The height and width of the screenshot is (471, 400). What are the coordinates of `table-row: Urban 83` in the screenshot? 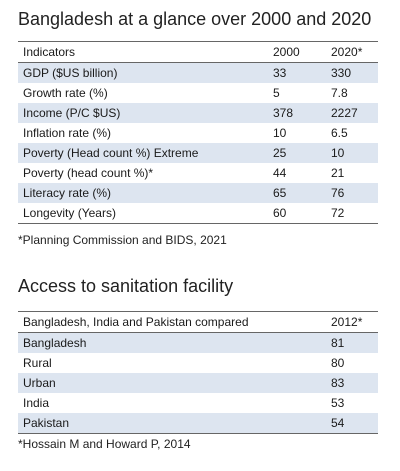 It's located at (198, 383).